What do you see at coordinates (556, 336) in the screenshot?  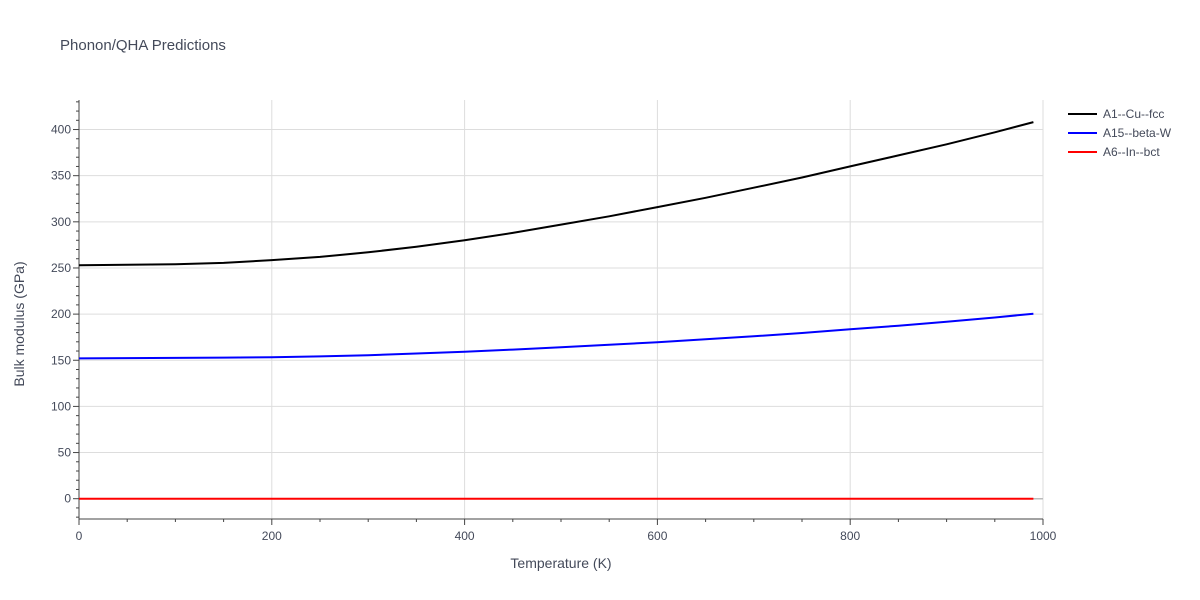 I see `series-line-a15-beta-w` at bounding box center [556, 336].